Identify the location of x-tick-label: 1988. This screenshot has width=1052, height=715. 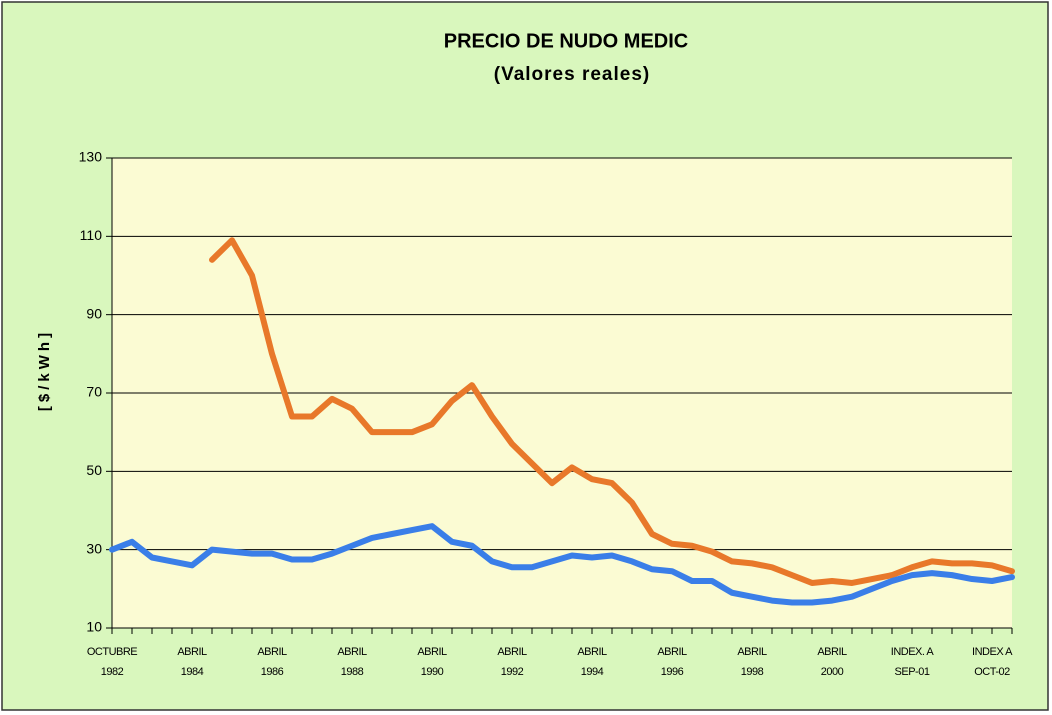
(352, 672).